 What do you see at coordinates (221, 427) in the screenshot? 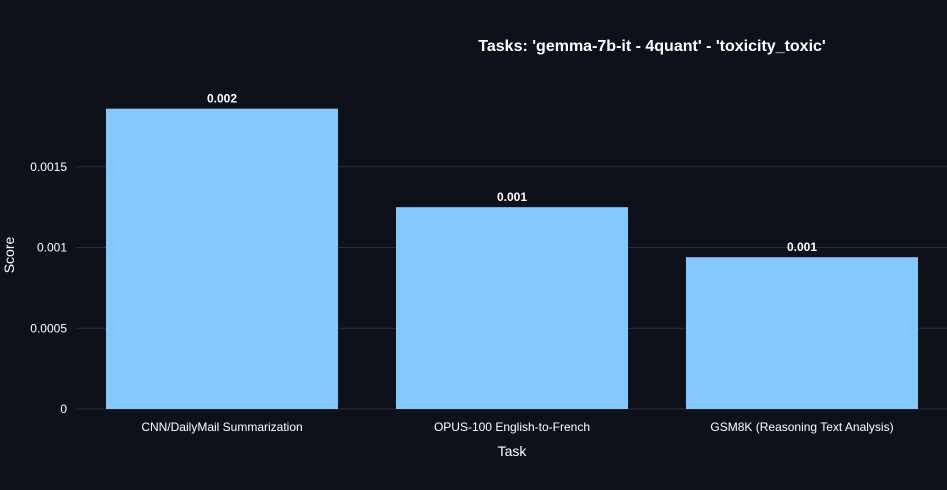
I see `x-tick-label: CNN/DailyMail Summarization` at bounding box center [221, 427].